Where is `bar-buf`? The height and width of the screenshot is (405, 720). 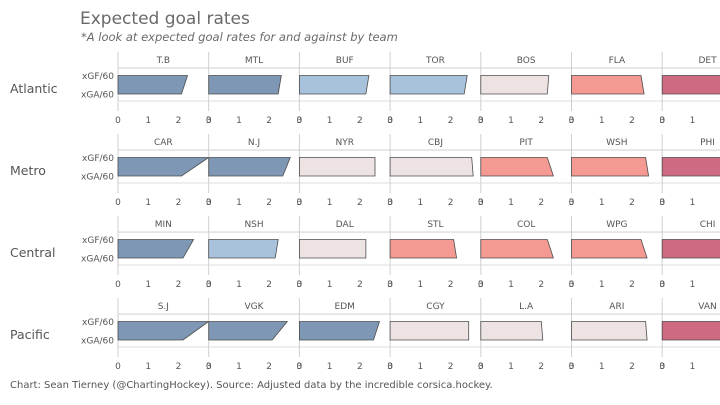 bar-buf is located at coordinates (334, 85).